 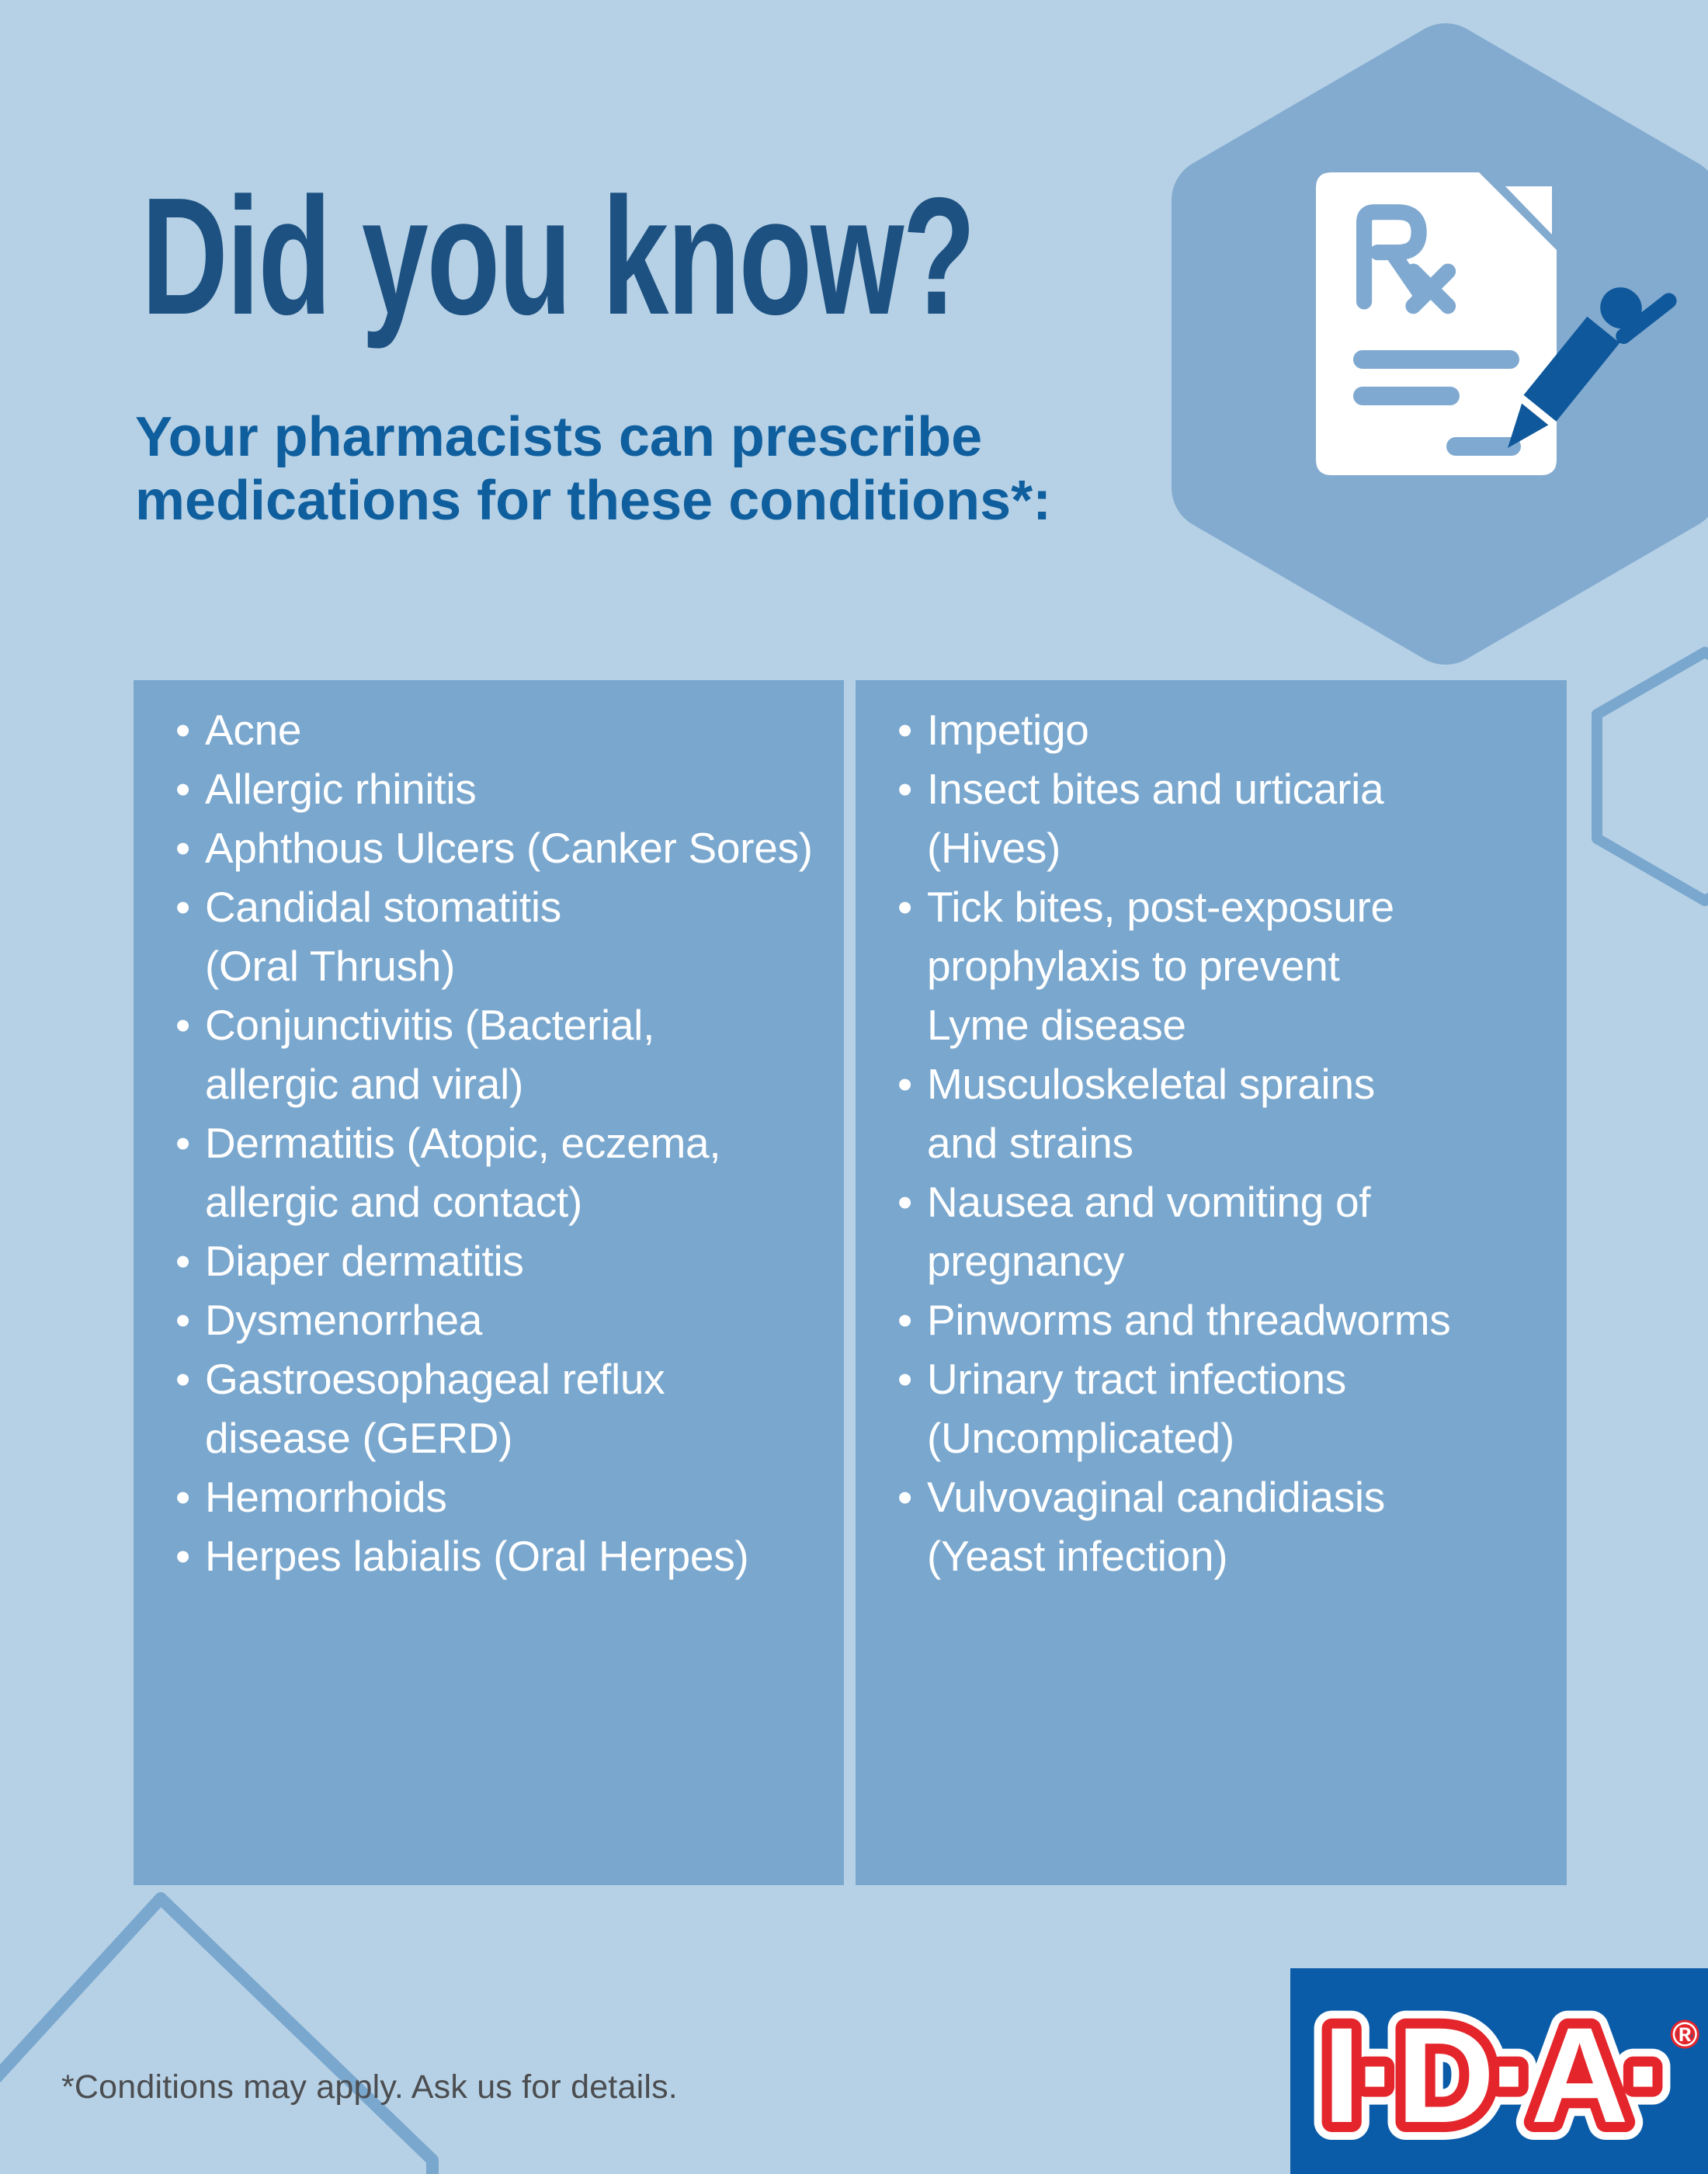 I want to click on page-title-text: Did you know?, so click(x=558, y=256).